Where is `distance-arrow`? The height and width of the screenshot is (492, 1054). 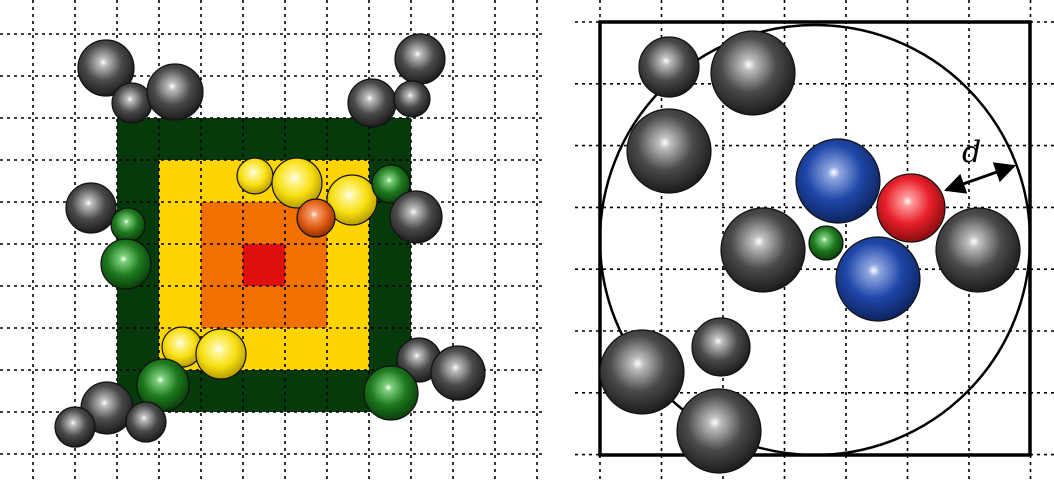
distance-arrow is located at coordinates (980, 178).